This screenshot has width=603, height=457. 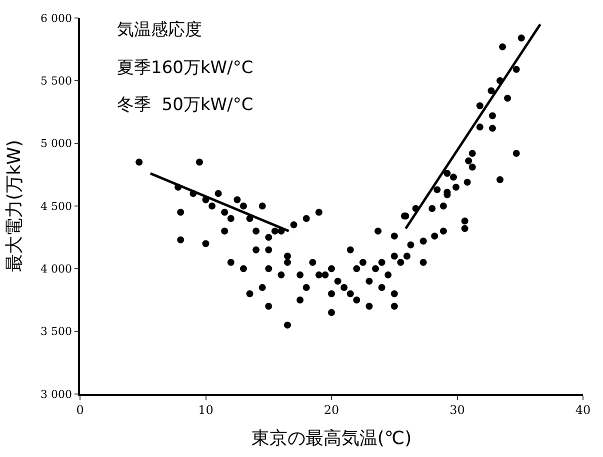 I want to click on y-tick-label: 4 000, so click(x=56, y=269).